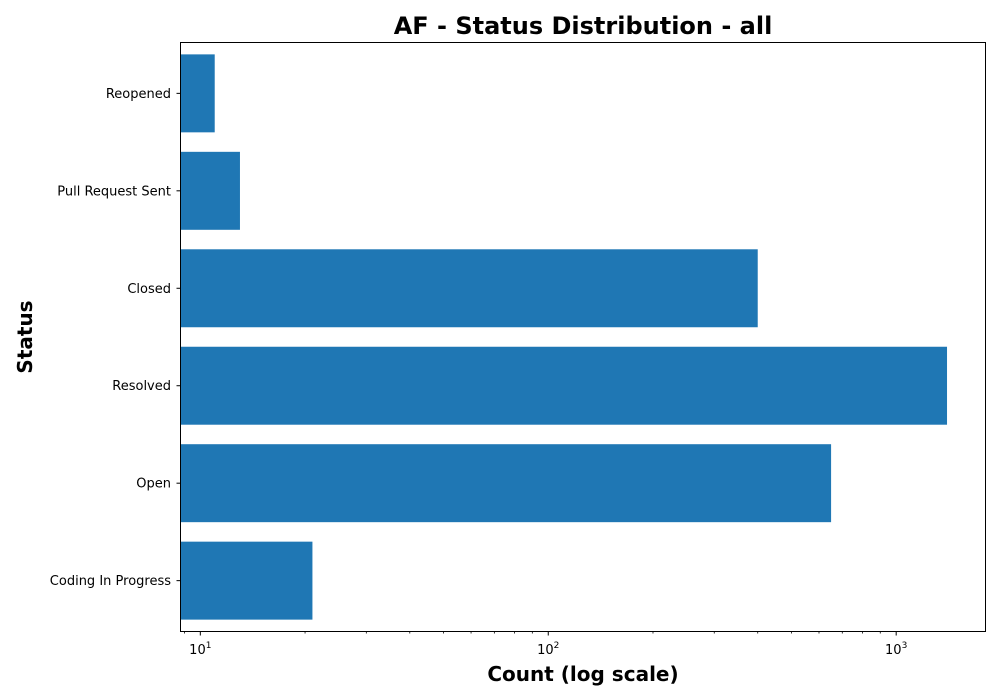 The width and height of the screenshot is (1000, 700). Describe the element at coordinates (548, 649) in the screenshot. I see `x-tick-label: 10²` at that location.